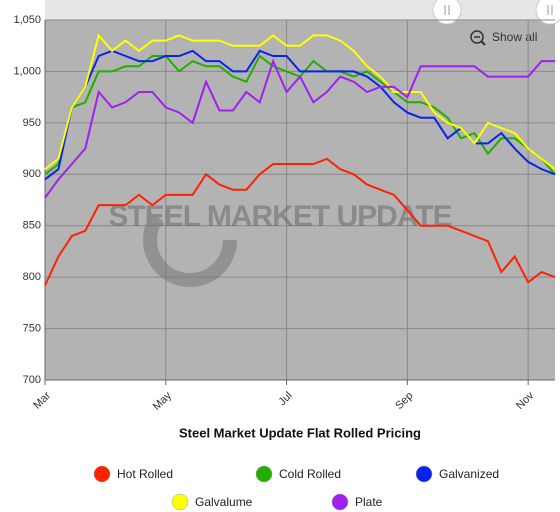 This screenshot has width=560, height=512. Describe the element at coordinates (280, 240) in the screenshot. I see `watermark: STEEL MARKET UPDATE` at that location.